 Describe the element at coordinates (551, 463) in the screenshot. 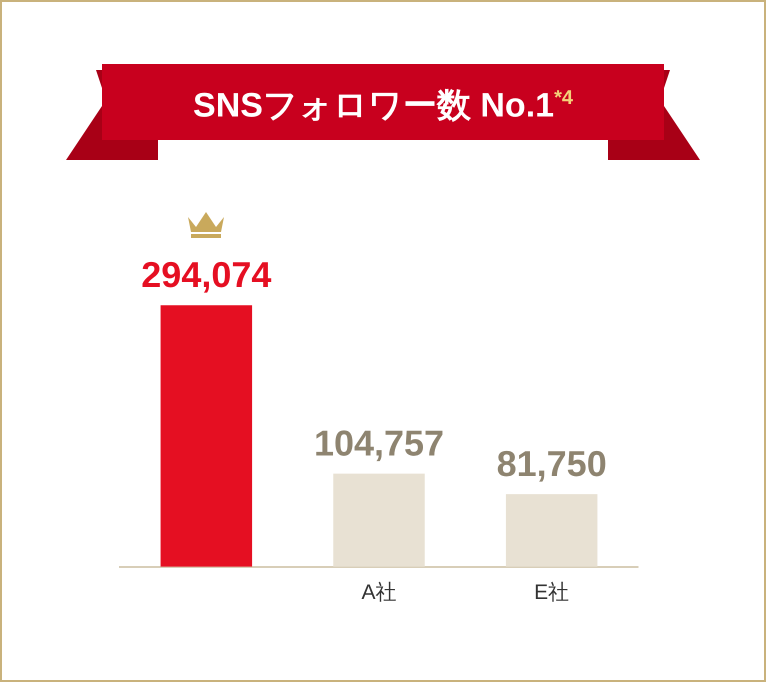

I see `data-label: 81,750` at that location.